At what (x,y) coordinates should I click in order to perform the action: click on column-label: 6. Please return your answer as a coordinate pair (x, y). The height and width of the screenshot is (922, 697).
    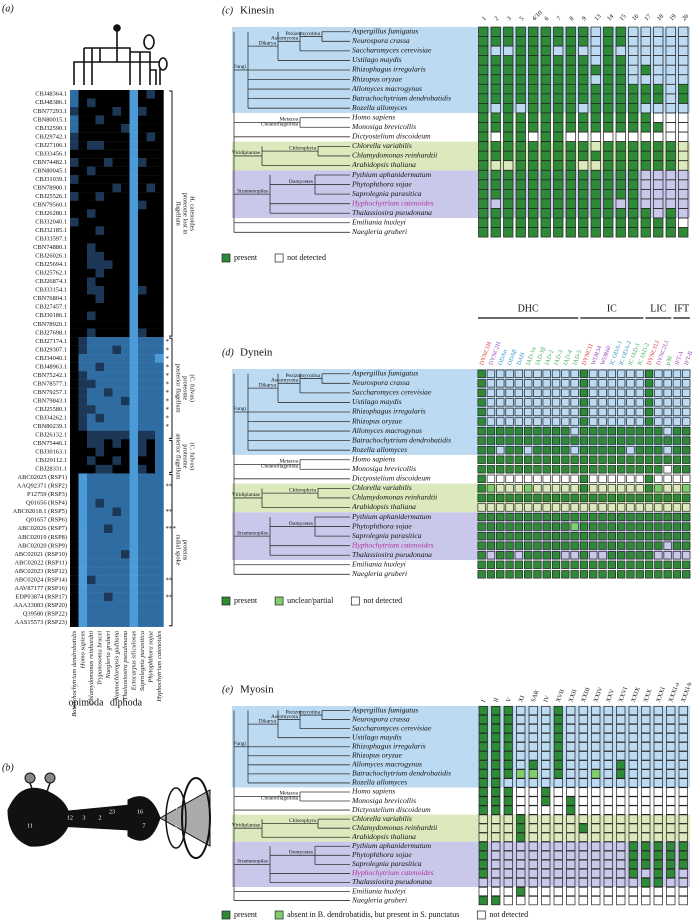
    Looking at the image, I should click on (546, 18).